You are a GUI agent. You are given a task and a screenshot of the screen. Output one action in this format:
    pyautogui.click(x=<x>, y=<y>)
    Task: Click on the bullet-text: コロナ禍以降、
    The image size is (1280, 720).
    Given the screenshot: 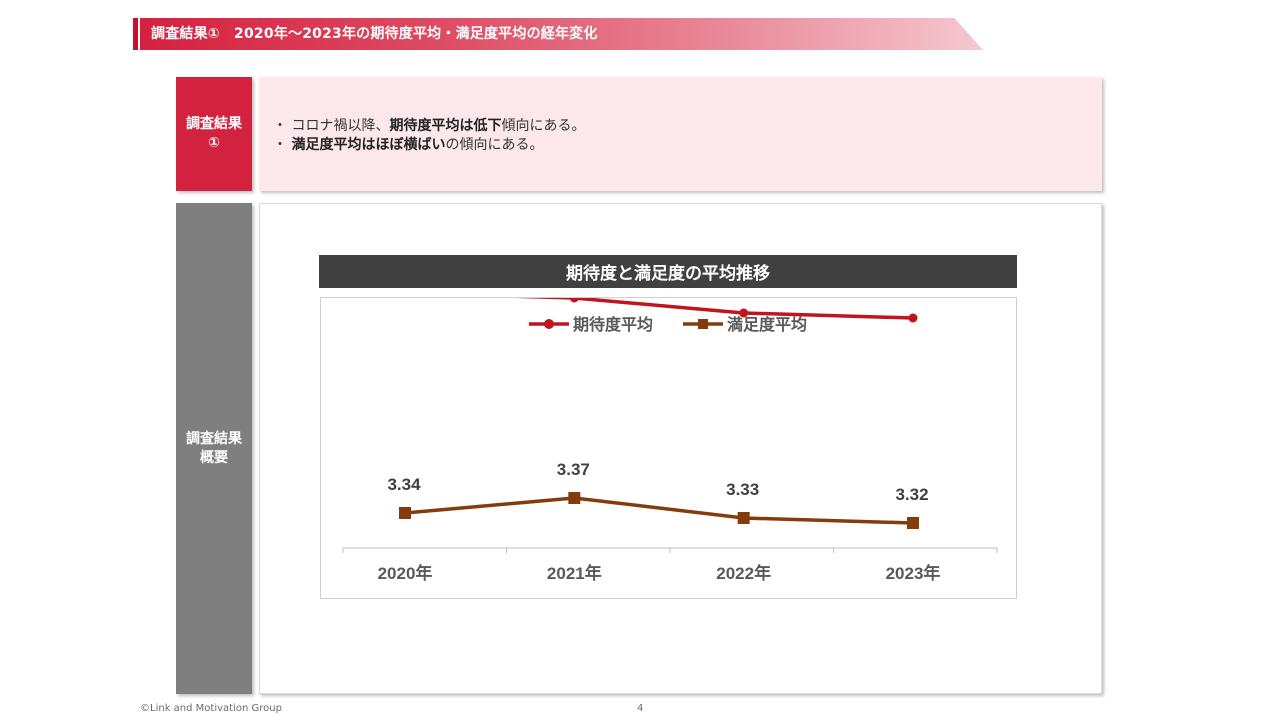 What is the action you would take?
    pyautogui.click(x=340, y=126)
    